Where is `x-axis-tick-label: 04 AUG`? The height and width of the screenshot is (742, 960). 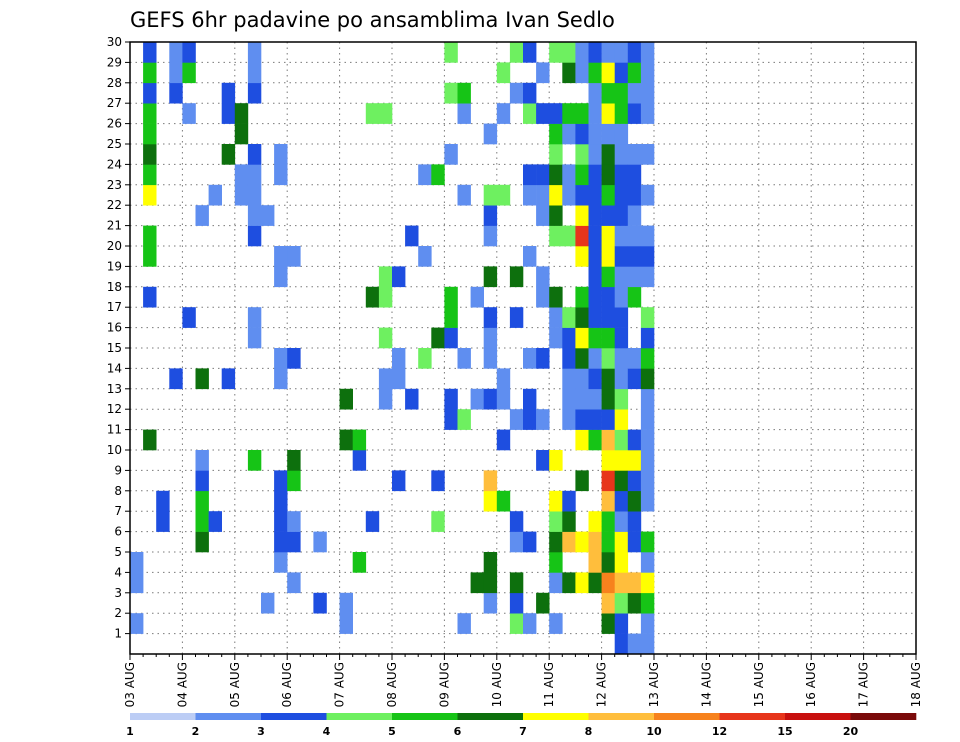 x-axis-tick-label: 04 AUG is located at coordinates (182, 684).